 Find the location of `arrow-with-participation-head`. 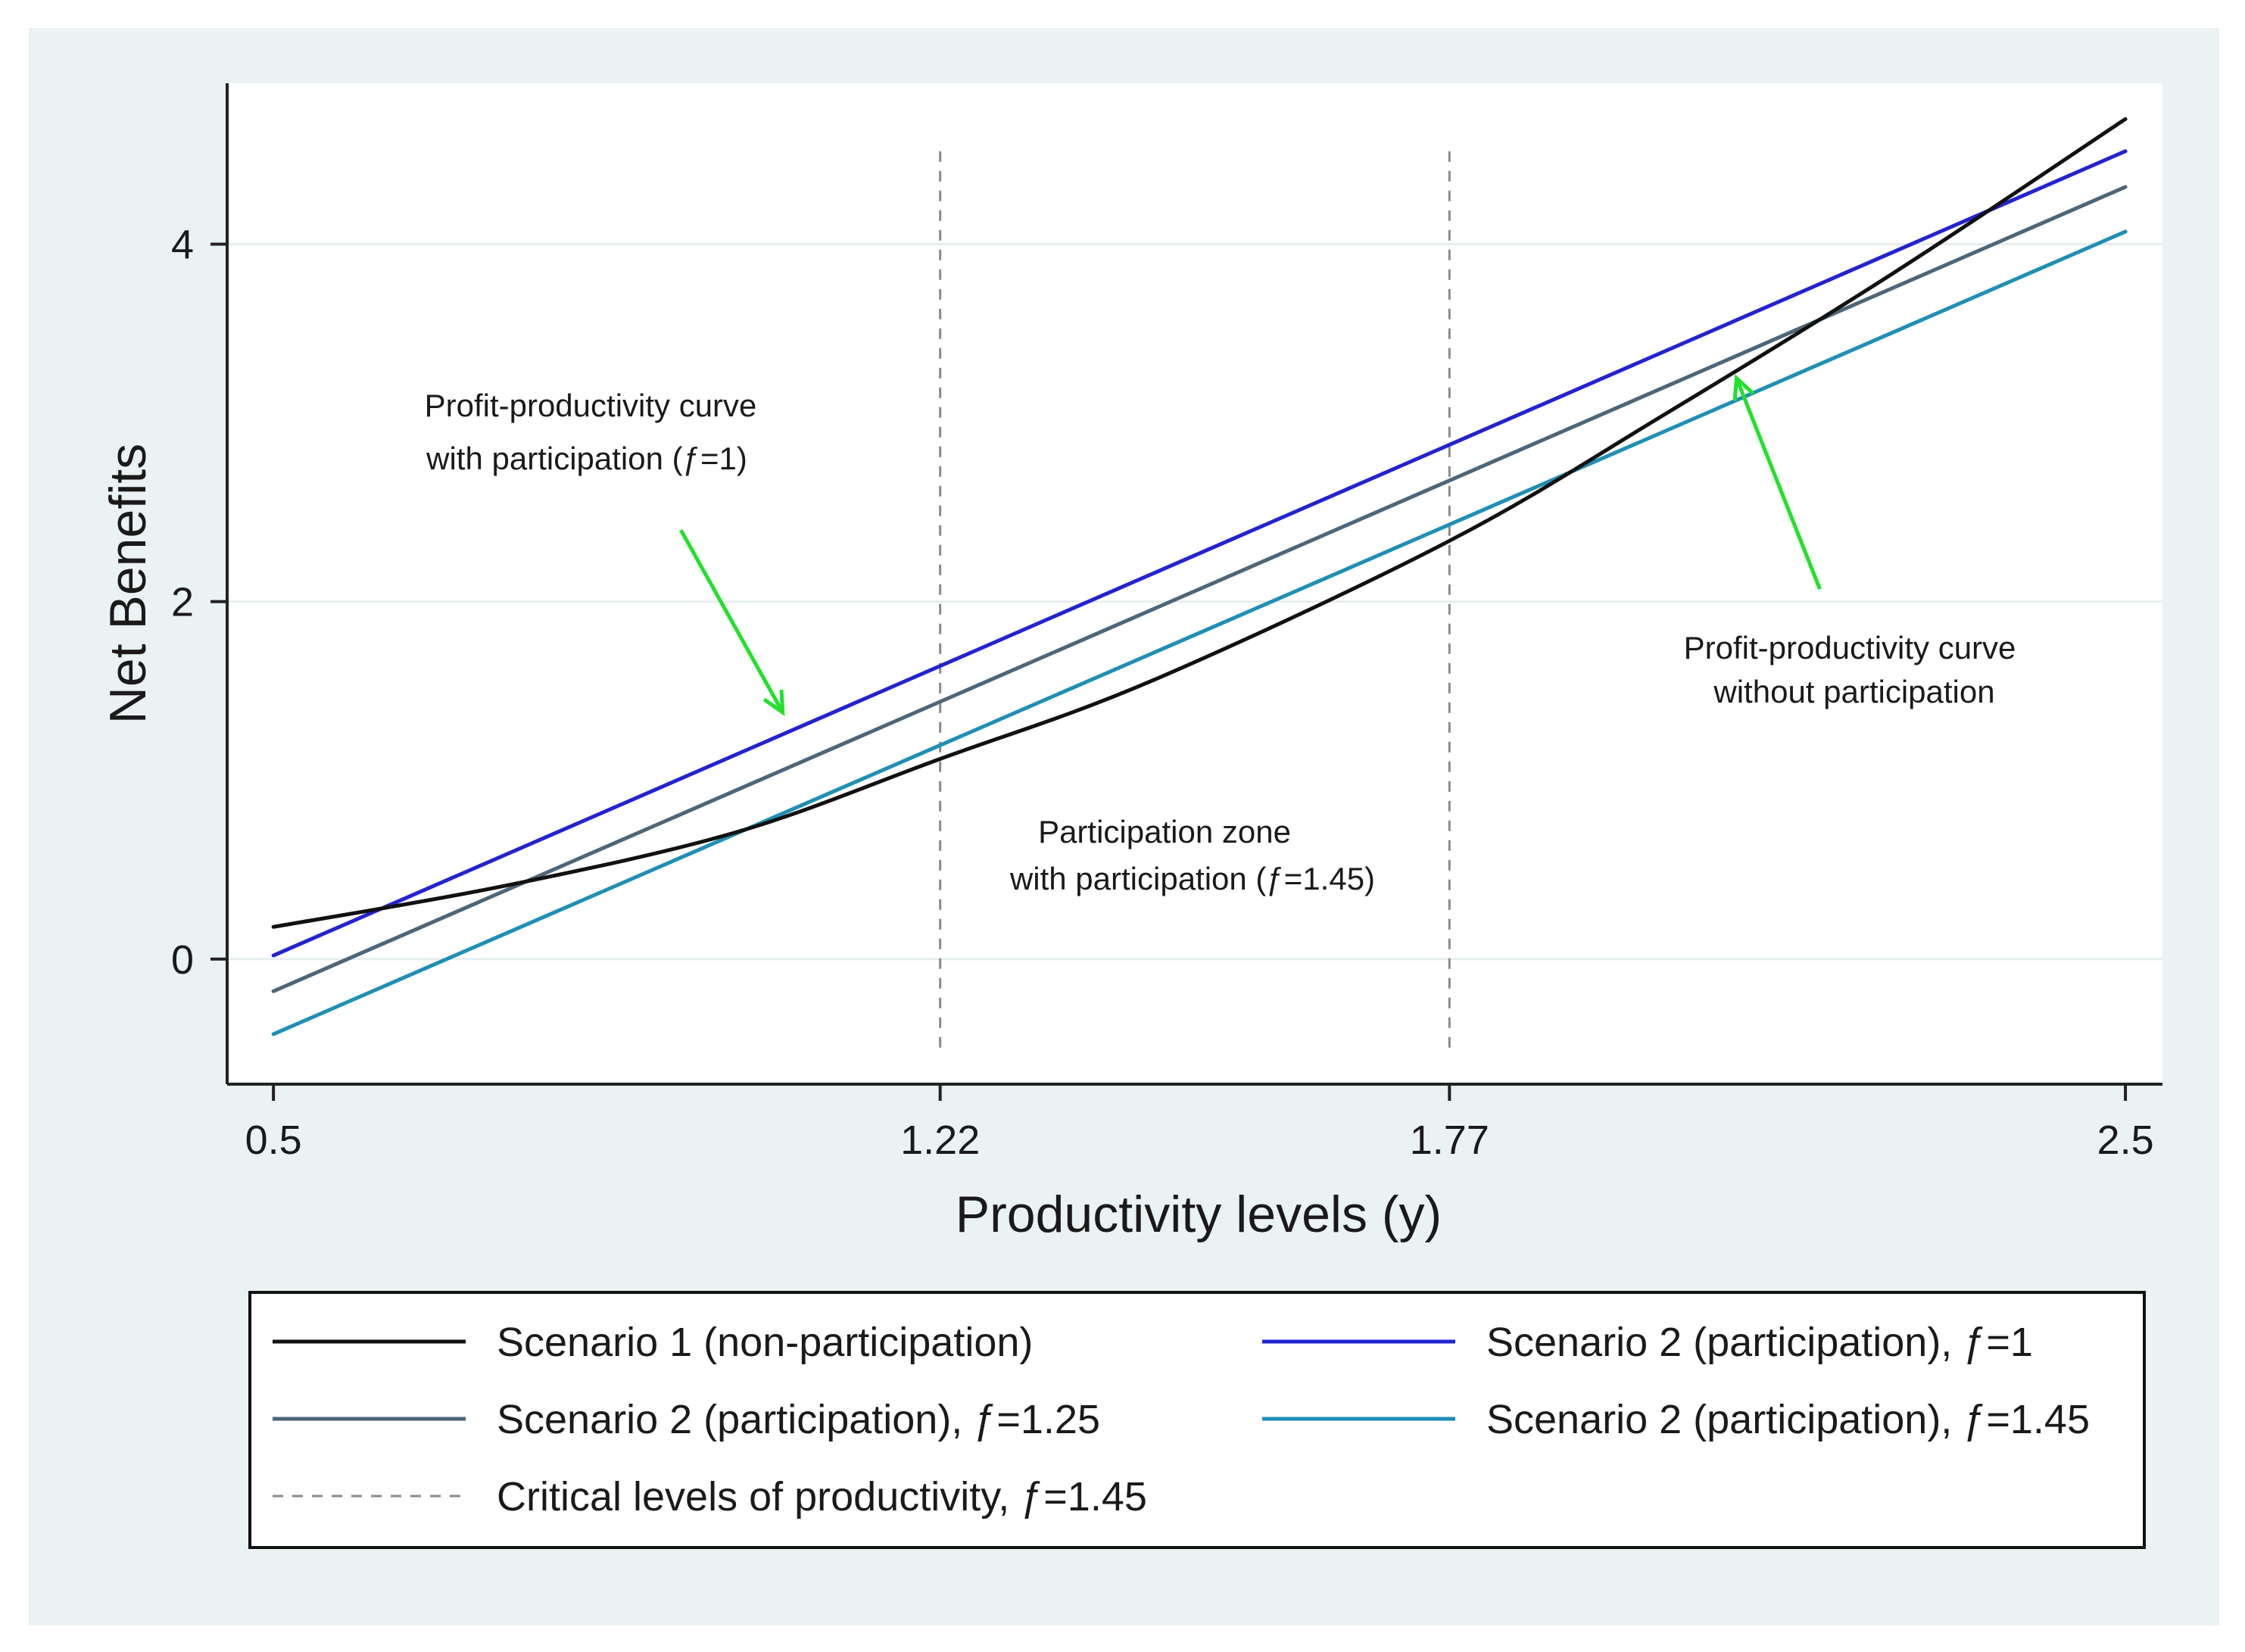

arrow-with-participation-head is located at coordinates (774, 702).